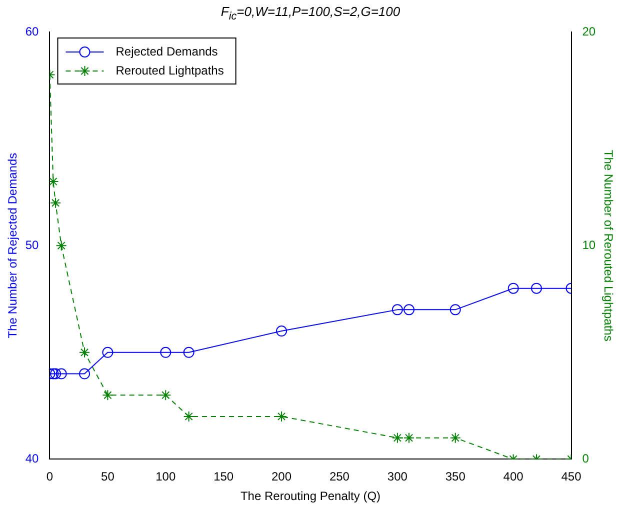  I want to click on x-tick-label: 300, so click(397, 477).